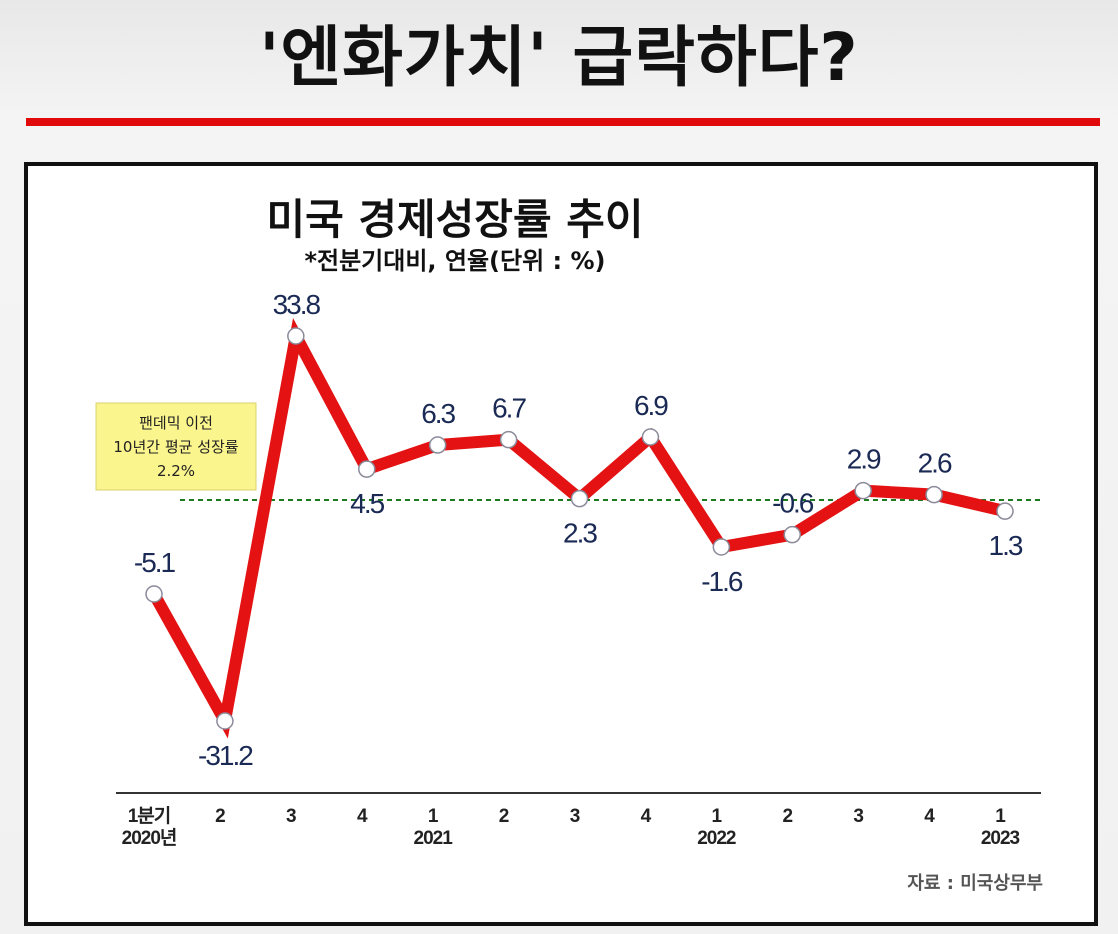 This screenshot has height=934, width=1118. I want to click on headline: '엔화가치' 급락하다?, so click(559, 57).